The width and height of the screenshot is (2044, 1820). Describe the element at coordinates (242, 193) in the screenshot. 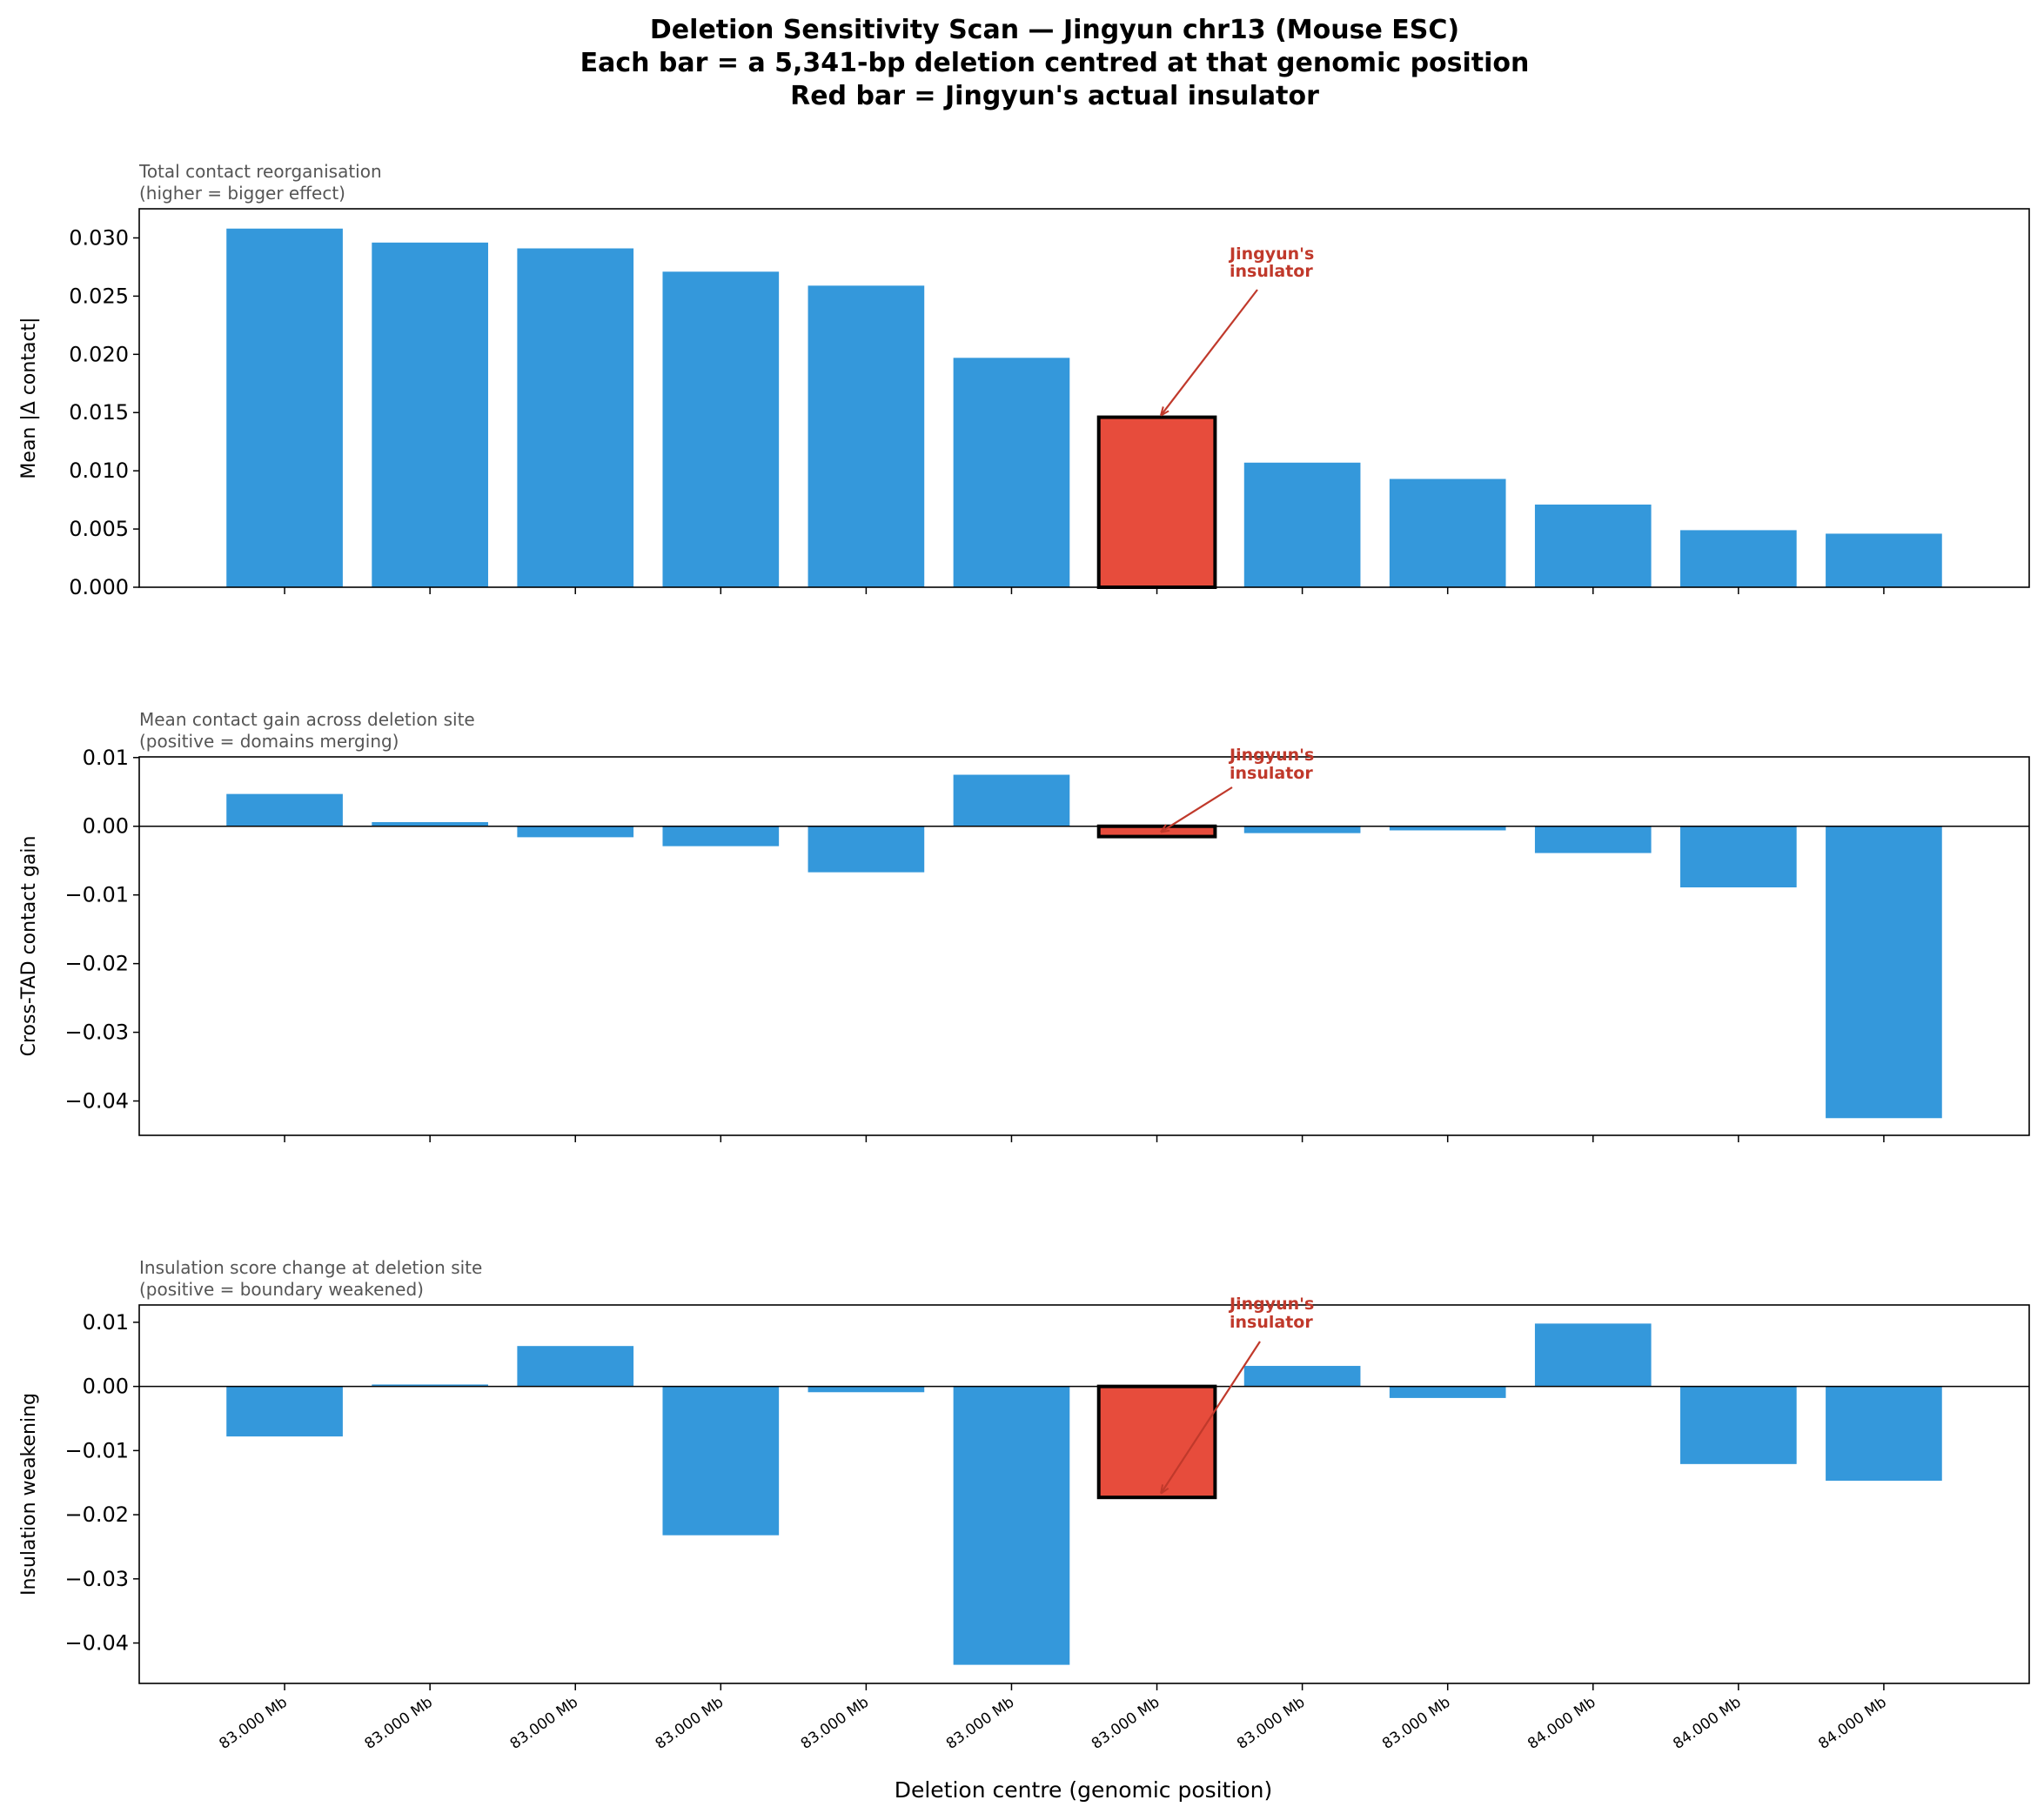

I see `panel-subtitle-line-2: (higher = bigger effect)` at that location.